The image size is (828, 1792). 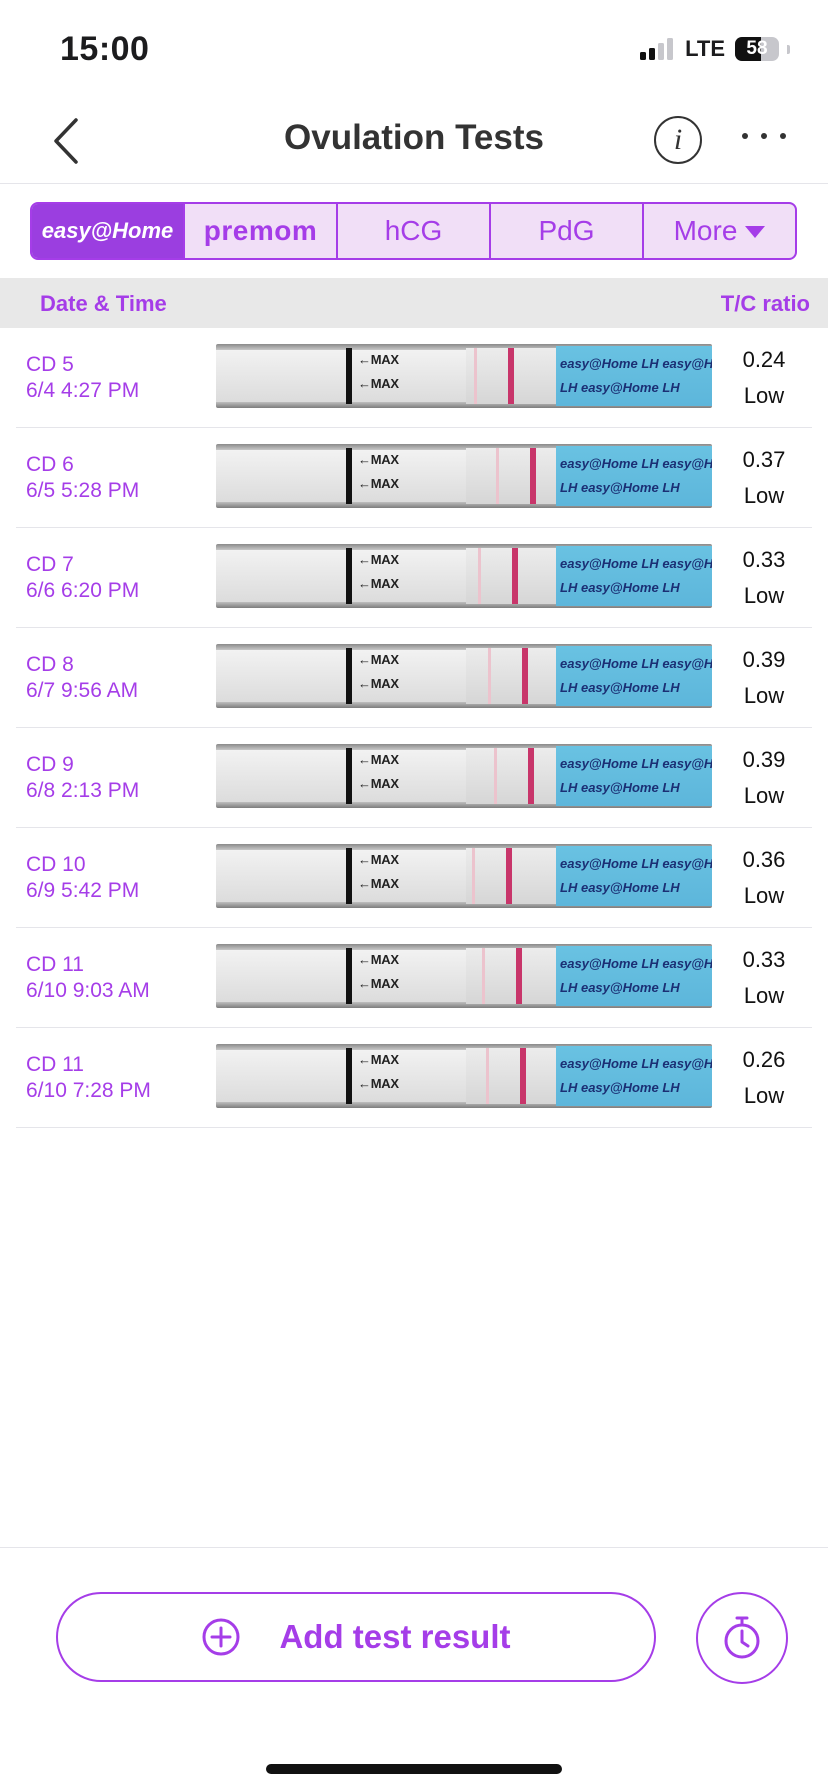 What do you see at coordinates (764, 478) in the screenshot?
I see `row-ratio: 0.37 Low` at bounding box center [764, 478].